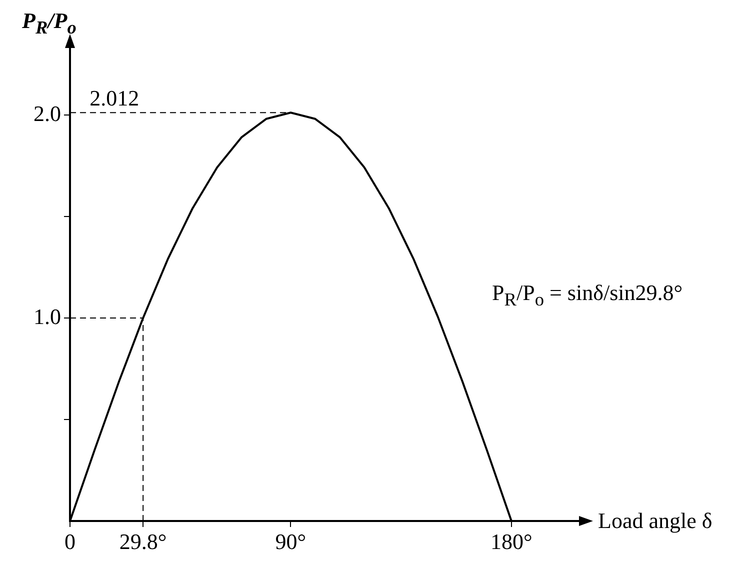  Describe the element at coordinates (47, 113) in the screenshot. I see `y-tick-label: 2.0` at that location.